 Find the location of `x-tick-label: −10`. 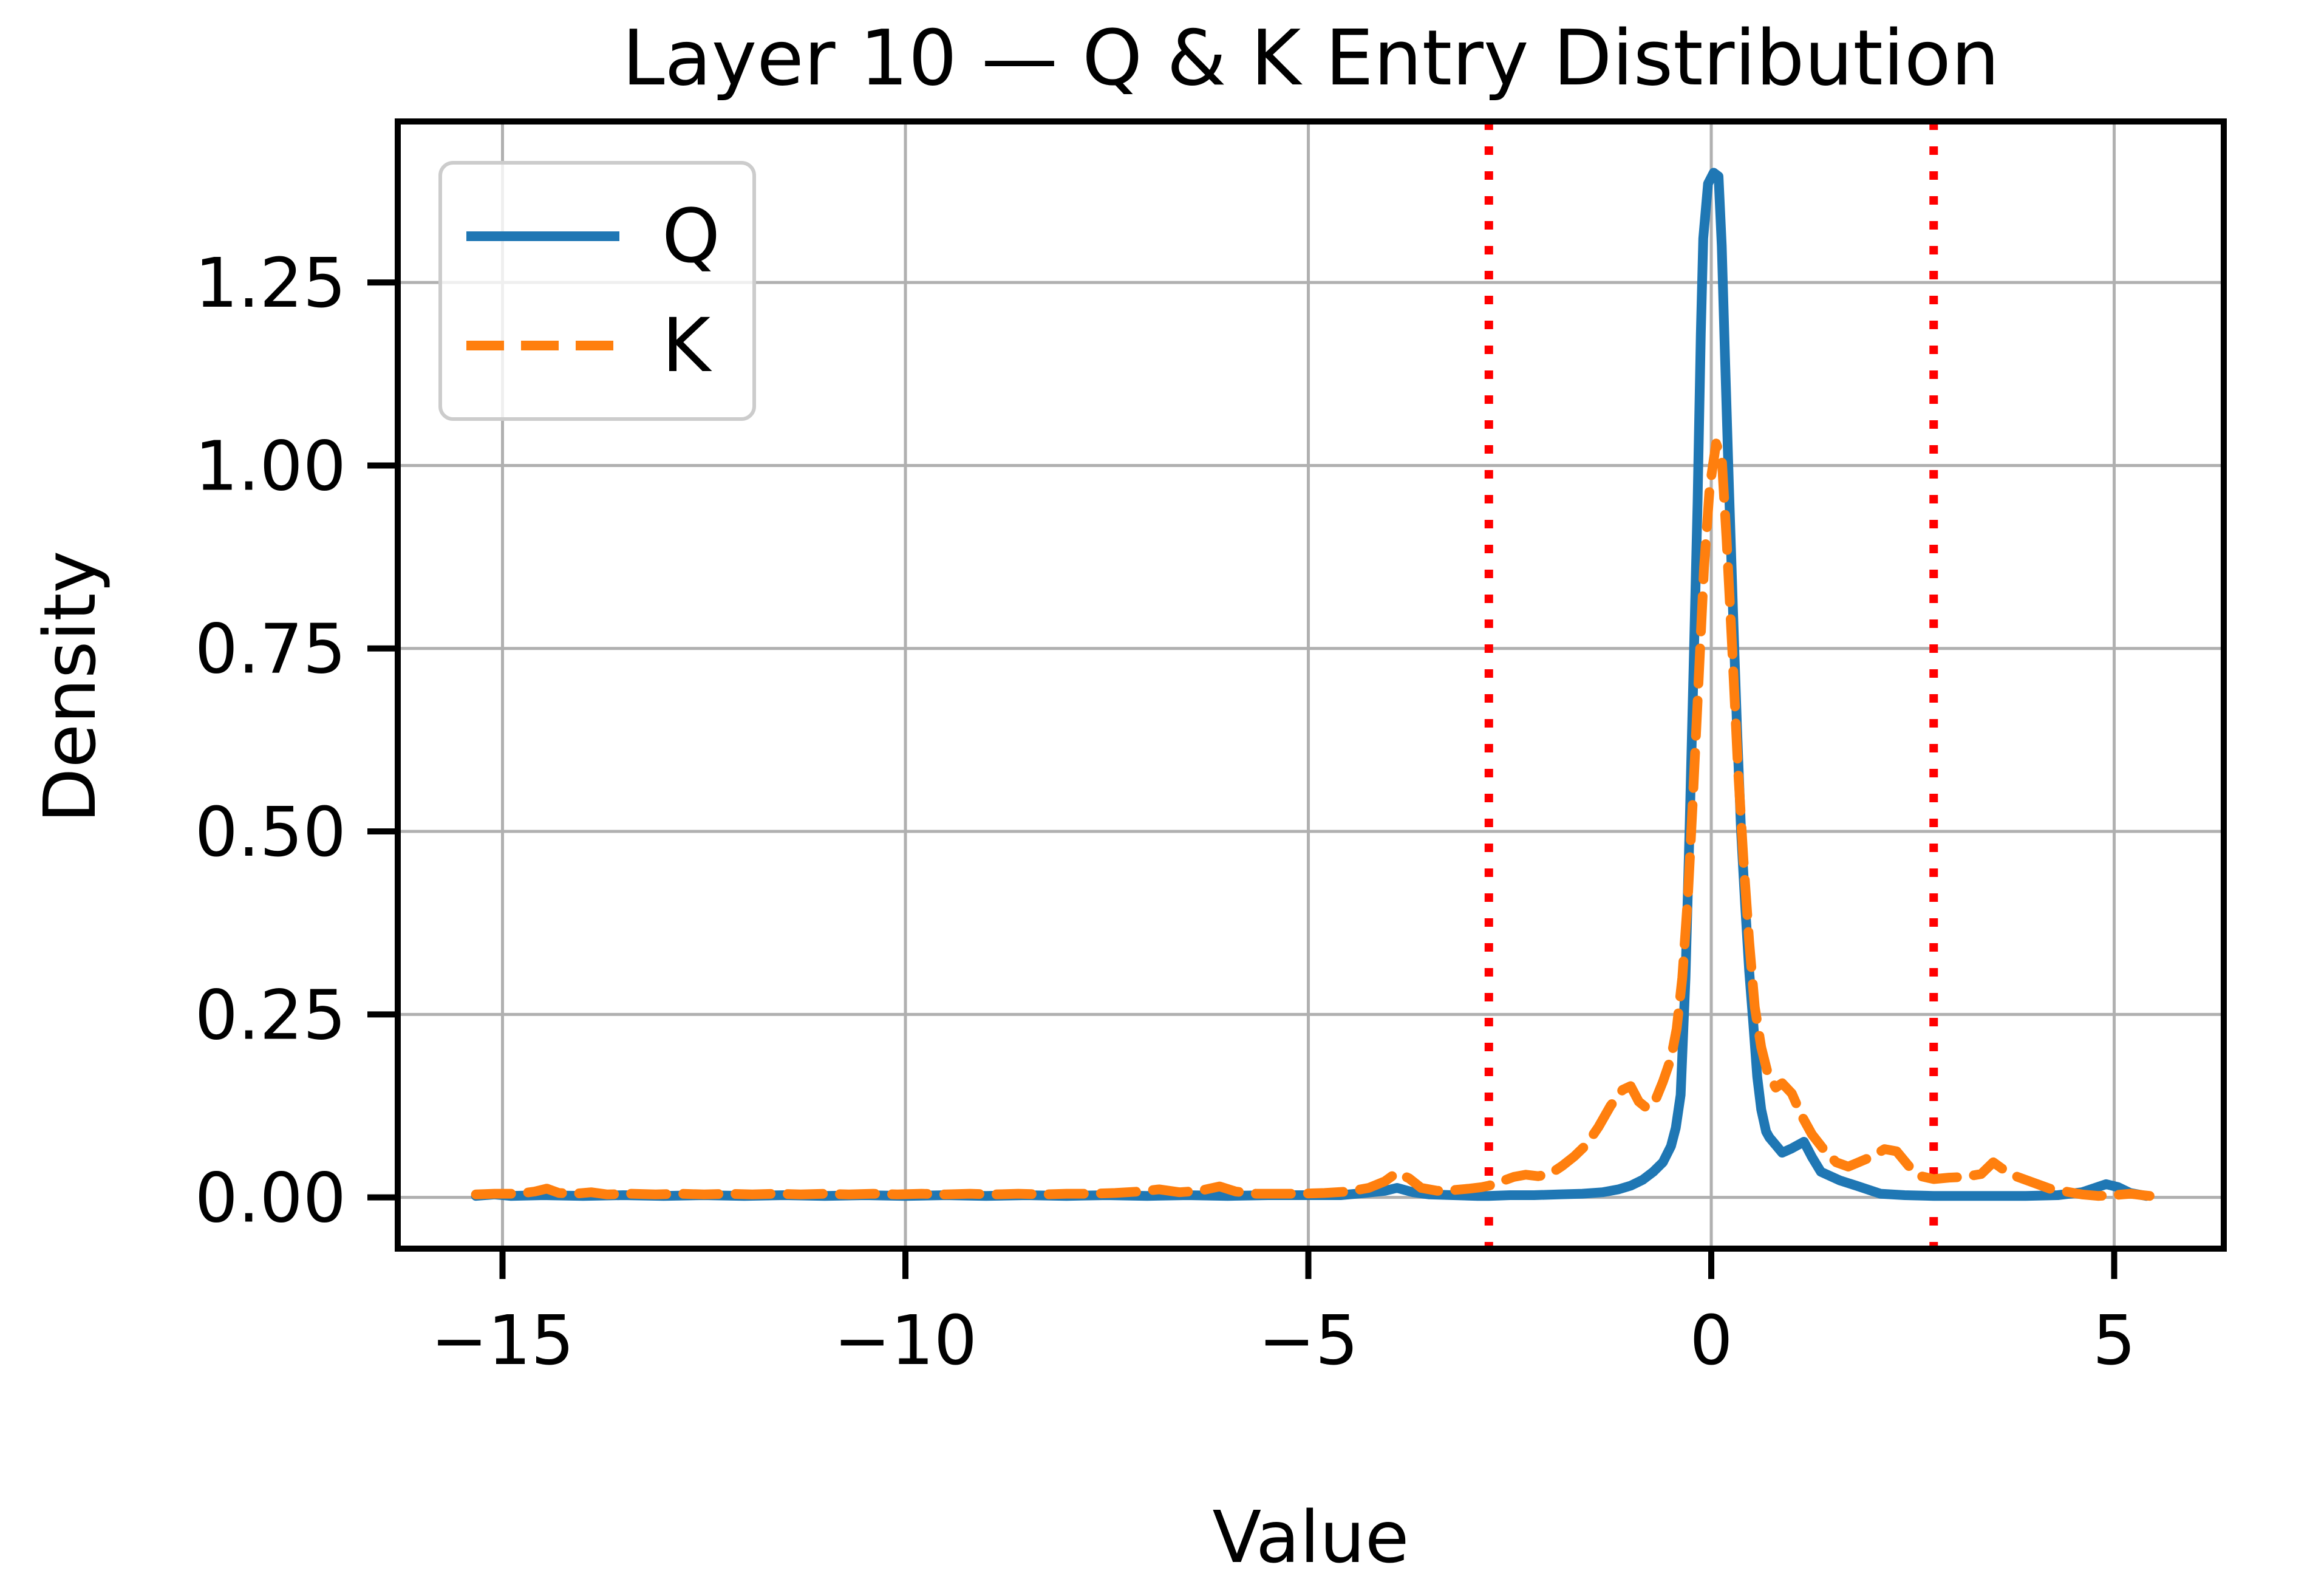

x-tick-label: −10 is located at coordinates (905, 1340).